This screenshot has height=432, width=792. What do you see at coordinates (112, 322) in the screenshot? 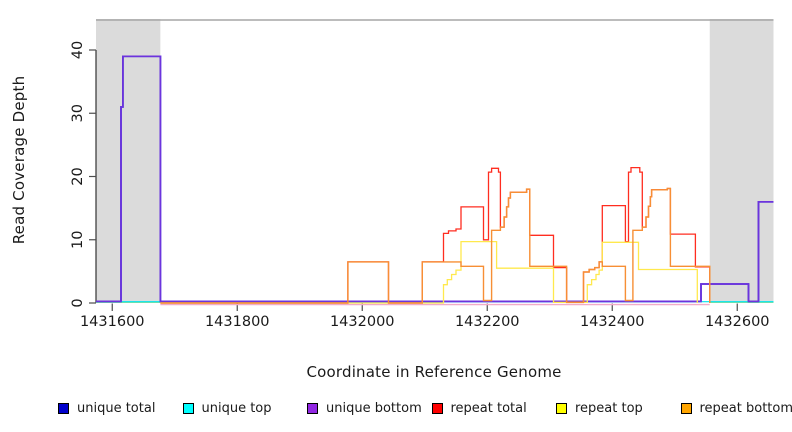
I see `x-tick-label: 1431600` at bounding box center [112, 322].